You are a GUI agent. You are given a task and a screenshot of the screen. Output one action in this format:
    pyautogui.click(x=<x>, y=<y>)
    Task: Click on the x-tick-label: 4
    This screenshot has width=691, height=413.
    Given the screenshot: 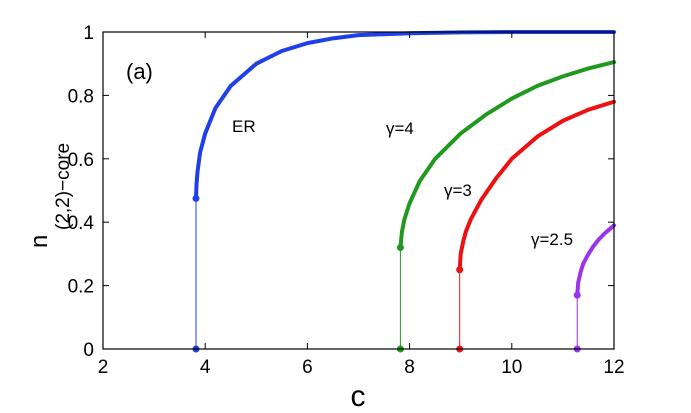 What is the action you would take?
    pyautogui.click(x=205, y=367)
    